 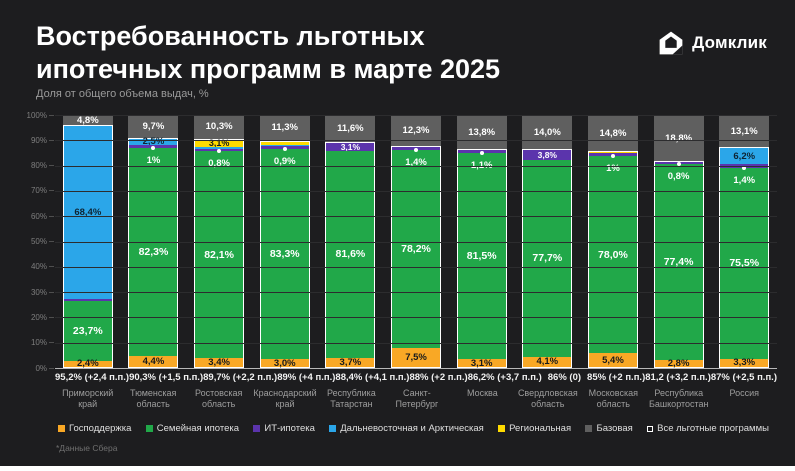 What do you see at coordinates (38, 343) in the screenshot?
I see `y-axis-tick-label: 10%` at bounding box center [38, 343].